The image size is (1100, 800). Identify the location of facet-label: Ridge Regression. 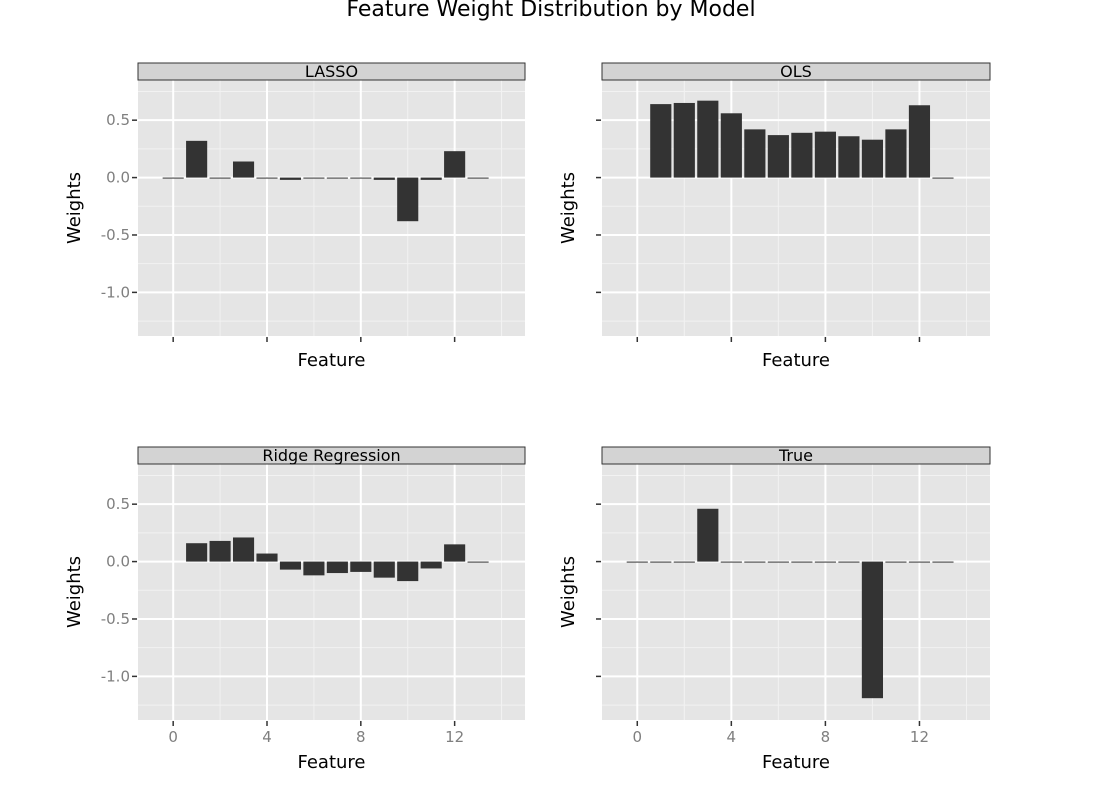
(331, 455).